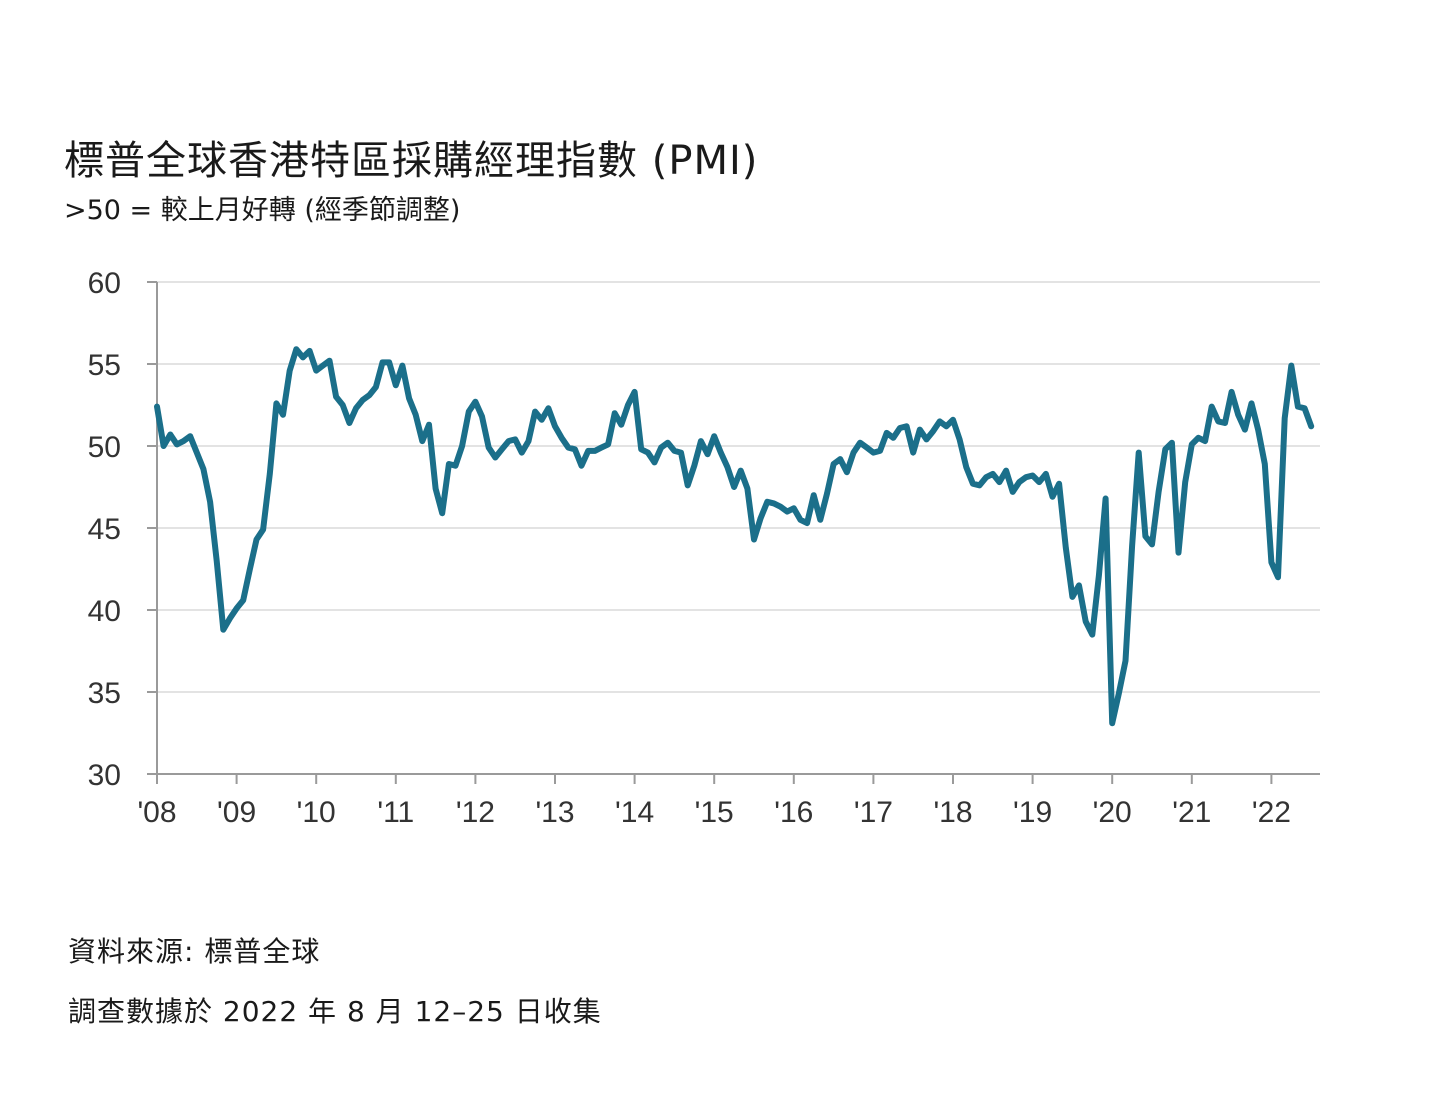 The width and height of the screenshot is (1440, 1093). Describe the element at coordinates (104, 283) in the screenshot. I see `y-tick-label: 60` at that location.